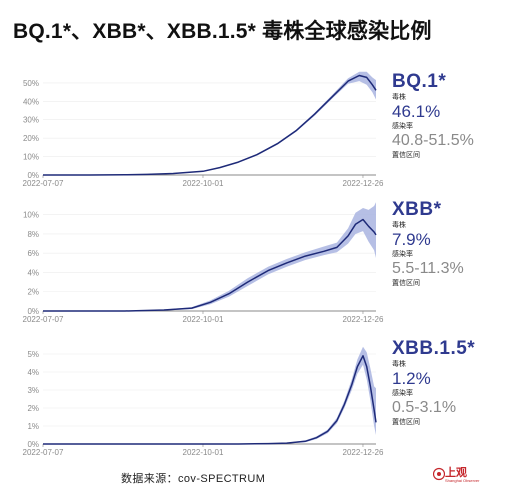 This screenshot has width=505, height=500. Describe the element at coordinates (31, 101) in the screenshot. I see `y-tick-label: 40%` at that location.